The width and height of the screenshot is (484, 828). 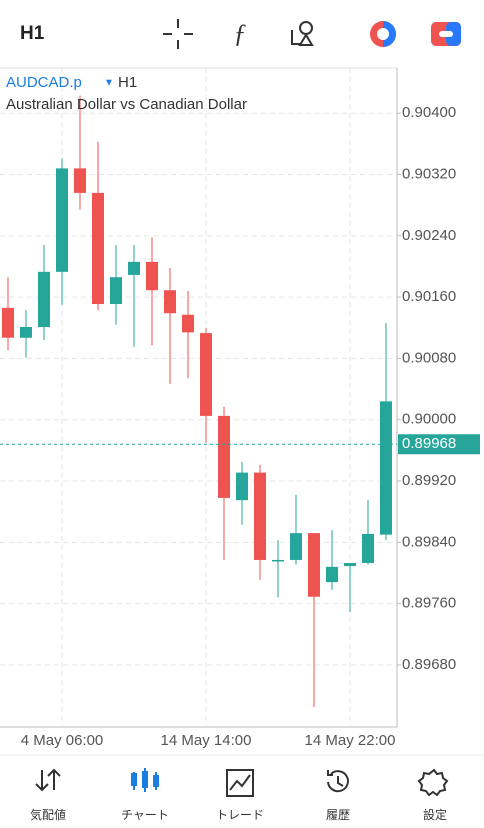 What do you see at coordinates (178, 34) in the screenshot?
I see `crosshair-icon` at bounding box center [178, 34].